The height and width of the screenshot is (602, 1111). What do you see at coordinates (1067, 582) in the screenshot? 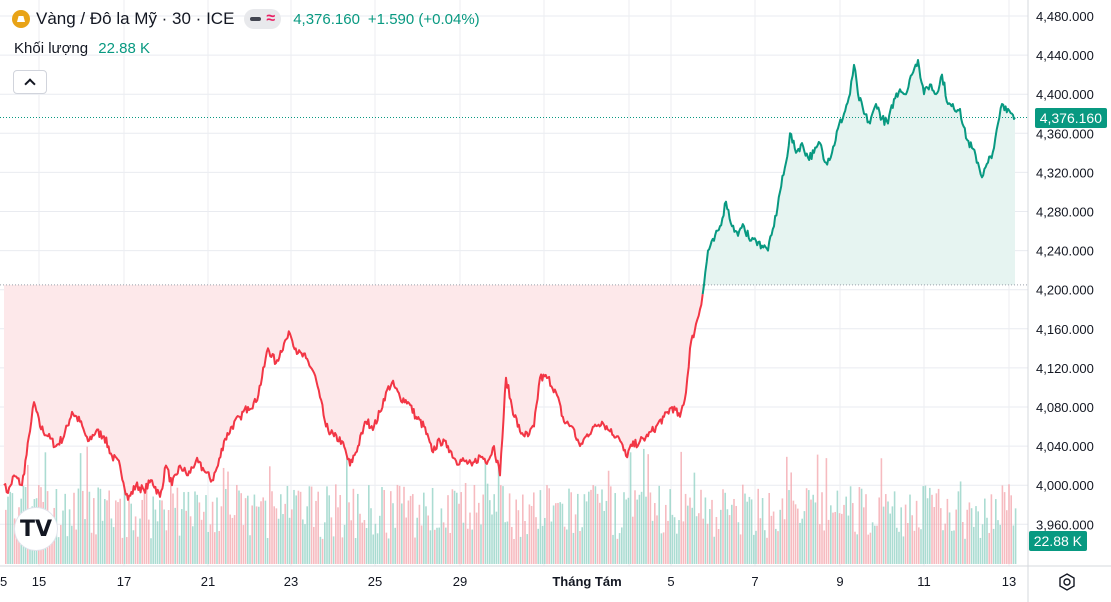
I see `settings-icon` at bounding box center [1067, 582].